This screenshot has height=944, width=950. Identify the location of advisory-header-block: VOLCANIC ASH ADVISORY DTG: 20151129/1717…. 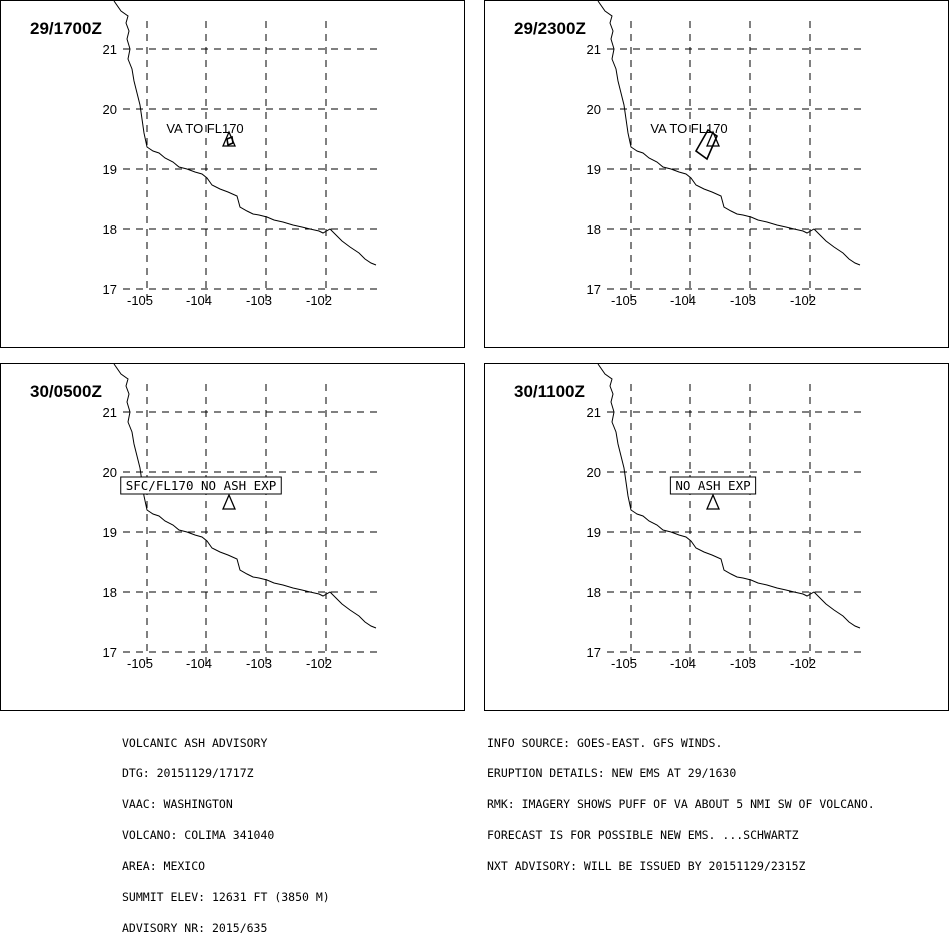
(226, 830).